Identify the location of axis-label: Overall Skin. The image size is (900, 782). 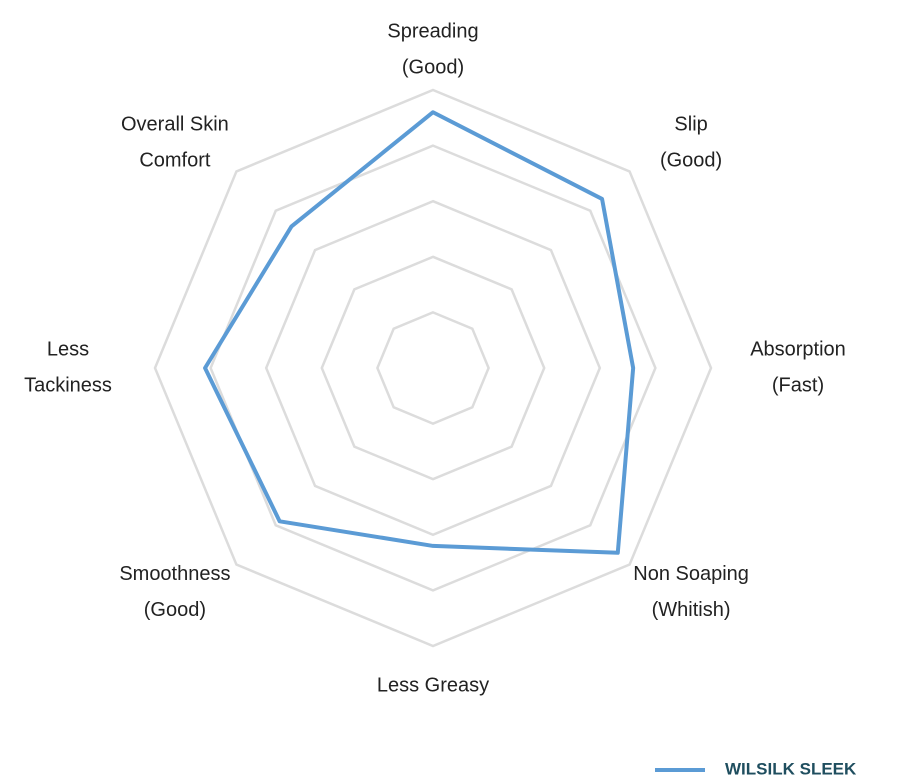
(175, 124).